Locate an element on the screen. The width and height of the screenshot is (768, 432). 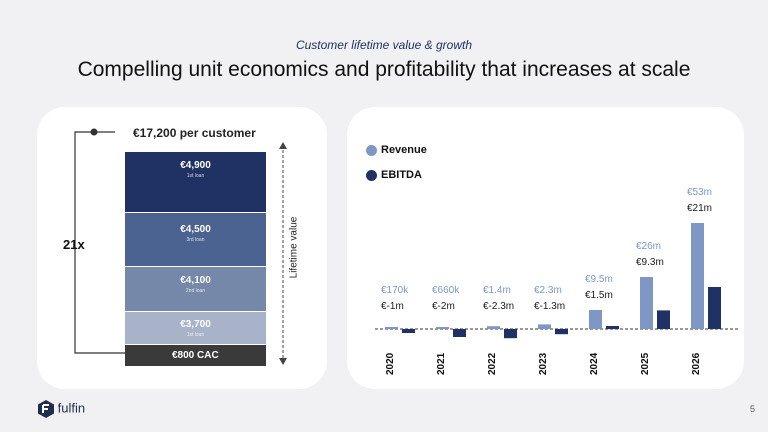
year-label-2024: 2024 is located at coordinates (594, 363).